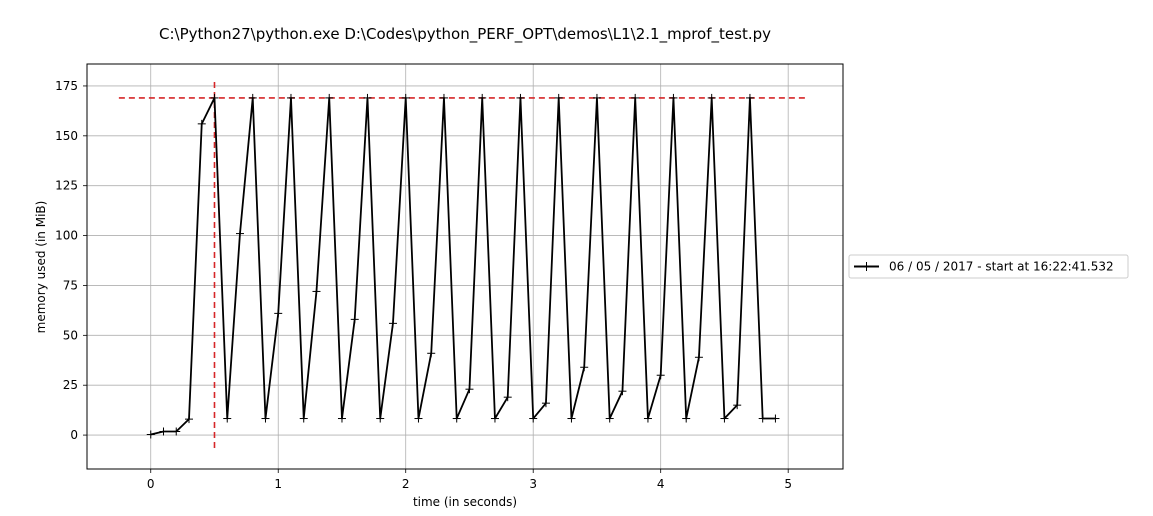  What do you see at coordinates (70, 335) in the screenshot?
I see `y-tick-label: 50` at bounding box center [70, 335].